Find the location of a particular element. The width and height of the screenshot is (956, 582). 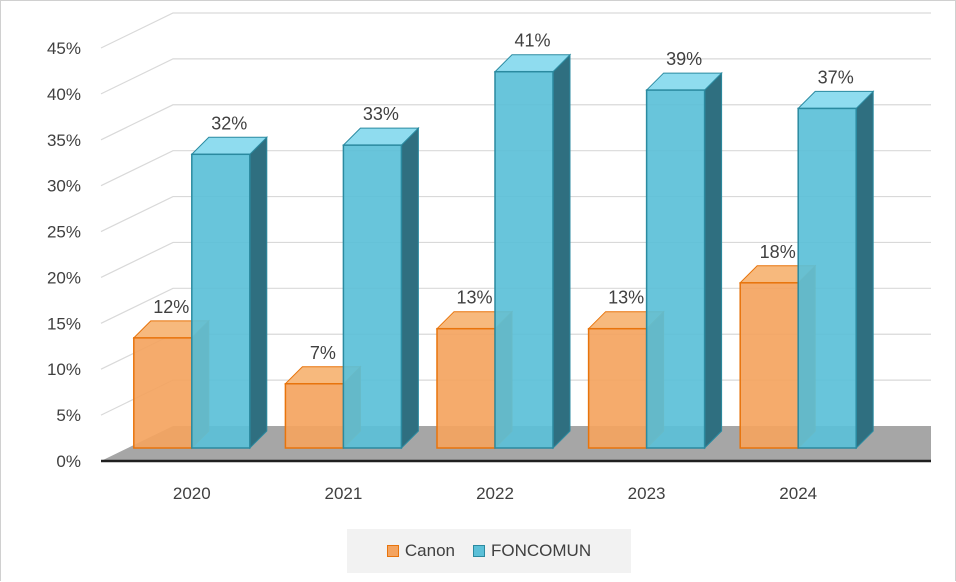

legend-label-foncomun: FONCOMUN is located at coordinates (541, 550).